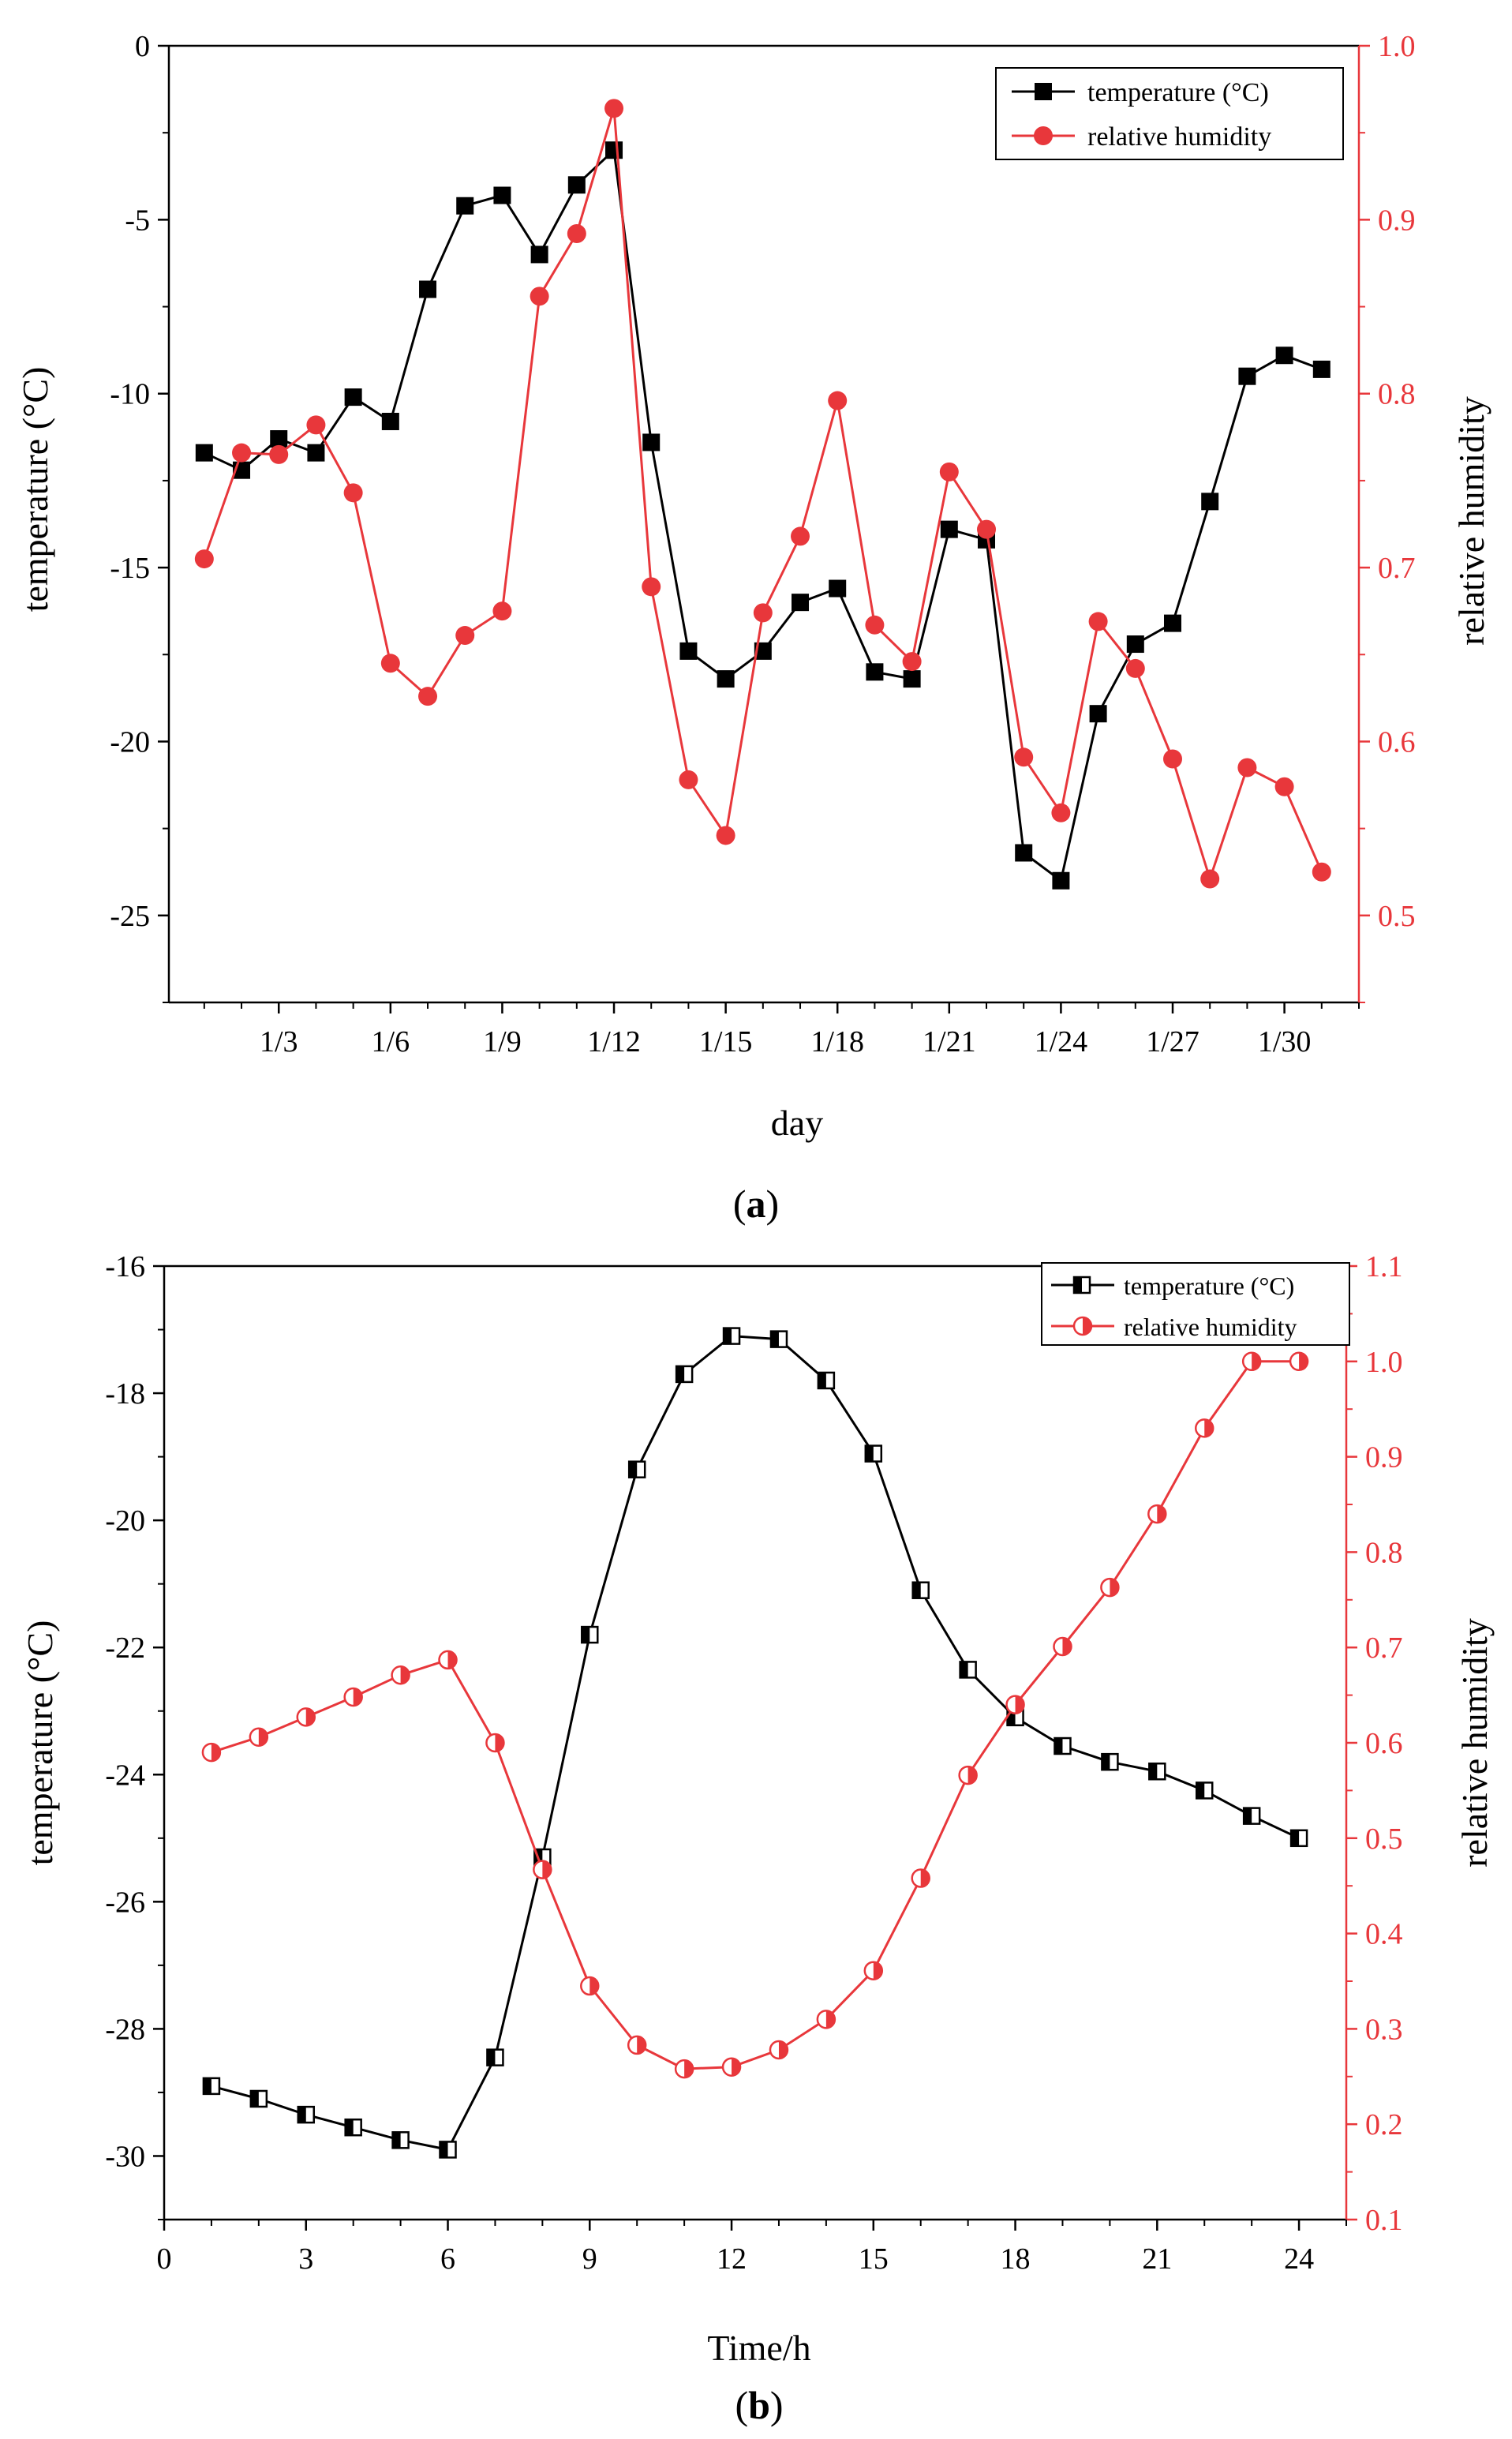 This screenshot has height=2439, width=1512. What do you see at coordinates (125, 1648) in the screenshot?
I see `y-tick-label: -22` at bounding box center [125, 1648].